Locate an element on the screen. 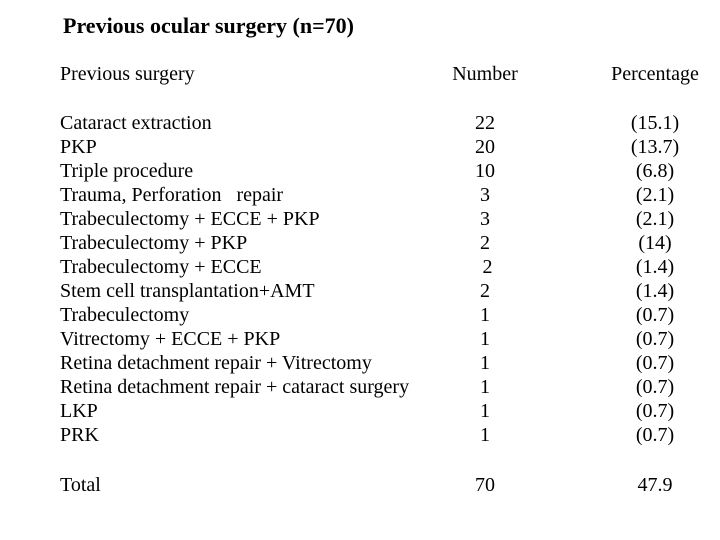  table-row: PKP 20 (13.7) is located at coordinates (390, 147).